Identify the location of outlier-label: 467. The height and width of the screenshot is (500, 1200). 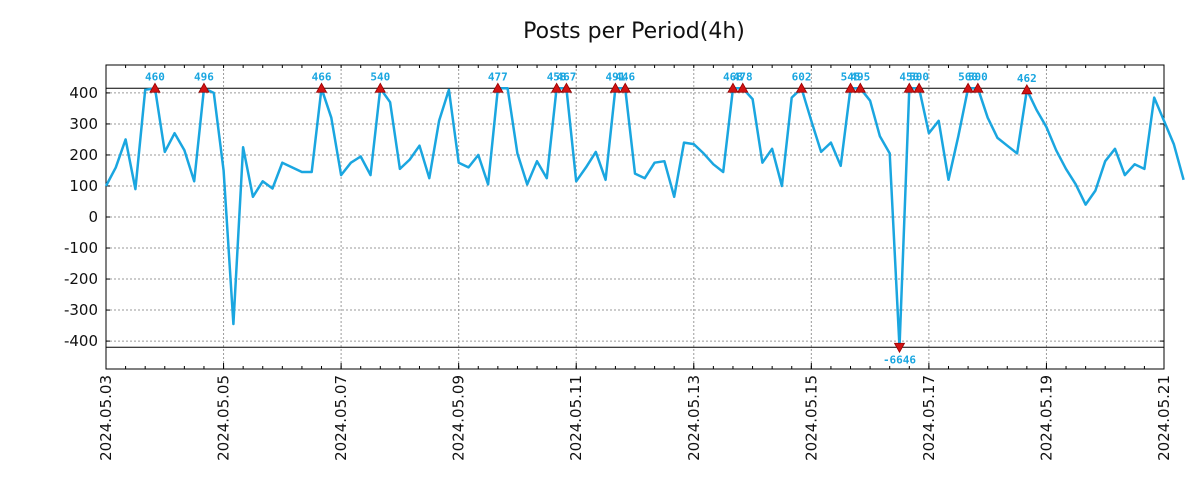
(566, 76).